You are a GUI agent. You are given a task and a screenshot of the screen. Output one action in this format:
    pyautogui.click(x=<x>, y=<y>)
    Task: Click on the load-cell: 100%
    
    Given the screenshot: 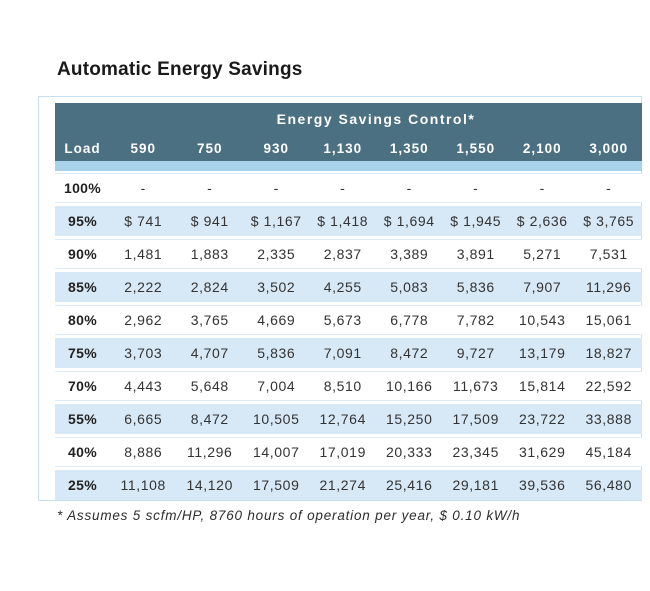 What is the action you would take?
    pyautogui.click(x=82, y=188)
    